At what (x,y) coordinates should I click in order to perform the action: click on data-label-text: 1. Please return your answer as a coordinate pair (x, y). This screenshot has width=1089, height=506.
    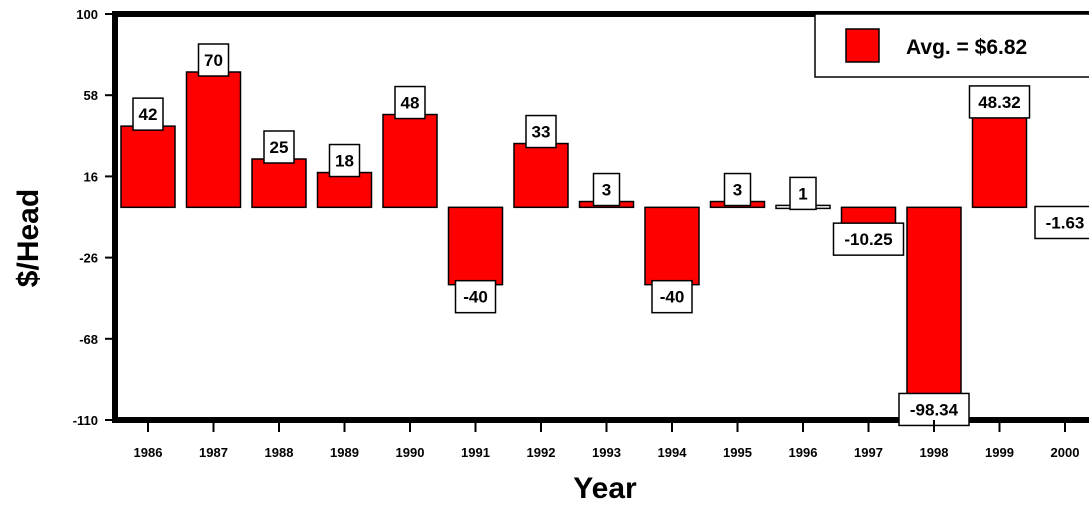
    Looking at the image, I should click on (802, 193).